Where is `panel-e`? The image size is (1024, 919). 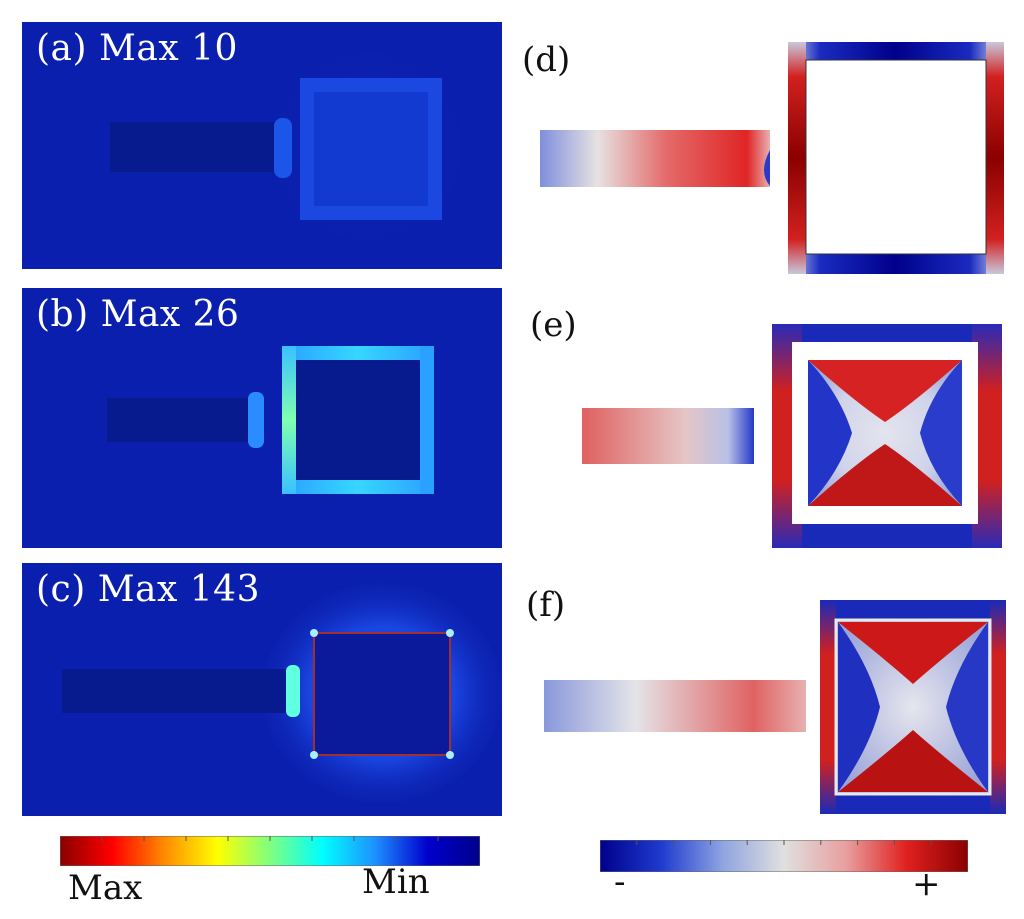
panel-e is located at coordinates (790, 437).